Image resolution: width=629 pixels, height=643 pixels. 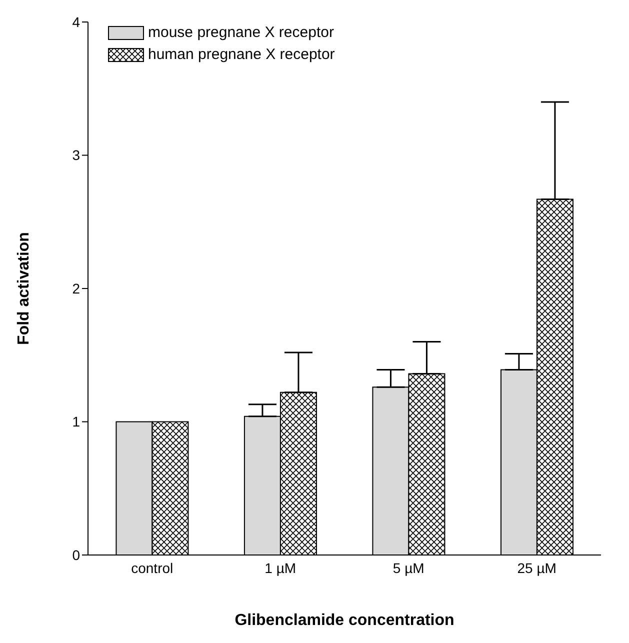 I want to click on x-axis-title: Glibenclamide concentration, so click(x=344, y=620).